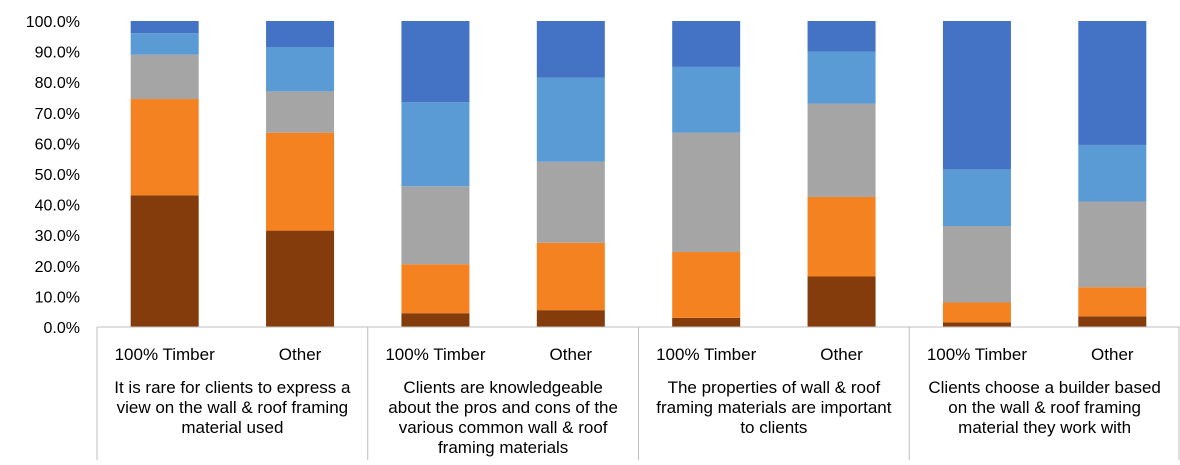  What do you see at coordinates (233, 407) in the screenshot?
I see `group-category-label: view on the wall & roof framing` at bounding box center [233, 407].